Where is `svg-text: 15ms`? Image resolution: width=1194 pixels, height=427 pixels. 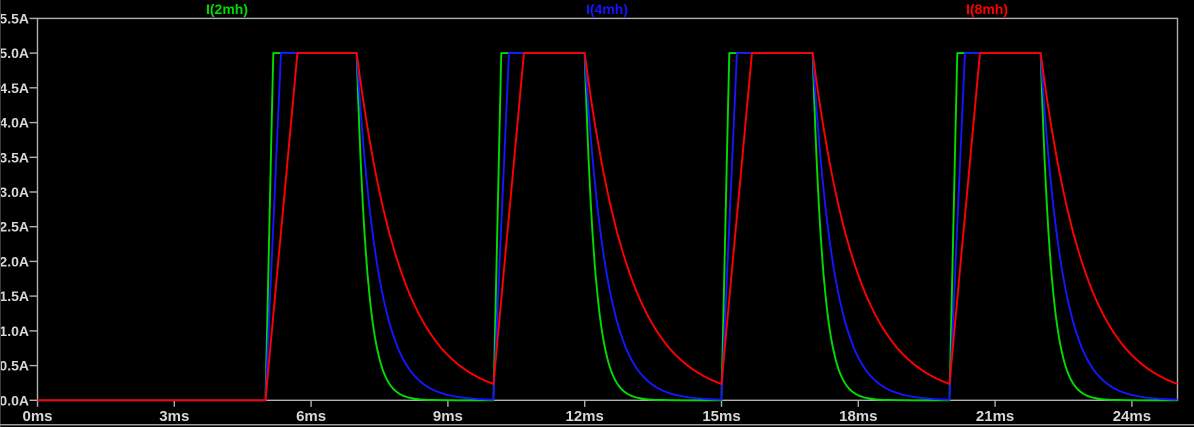 svg-text: 15ms is located at coordinates (721, 416).